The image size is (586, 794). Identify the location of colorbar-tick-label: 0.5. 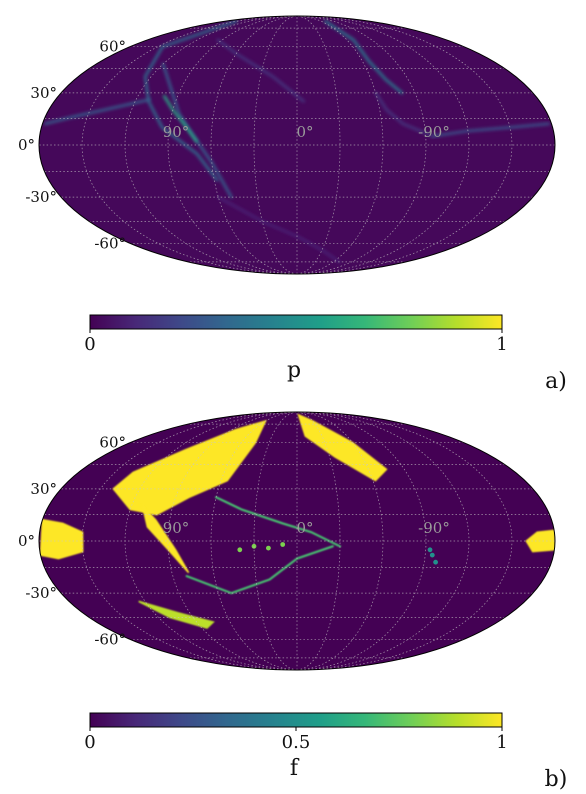
(296, 742).